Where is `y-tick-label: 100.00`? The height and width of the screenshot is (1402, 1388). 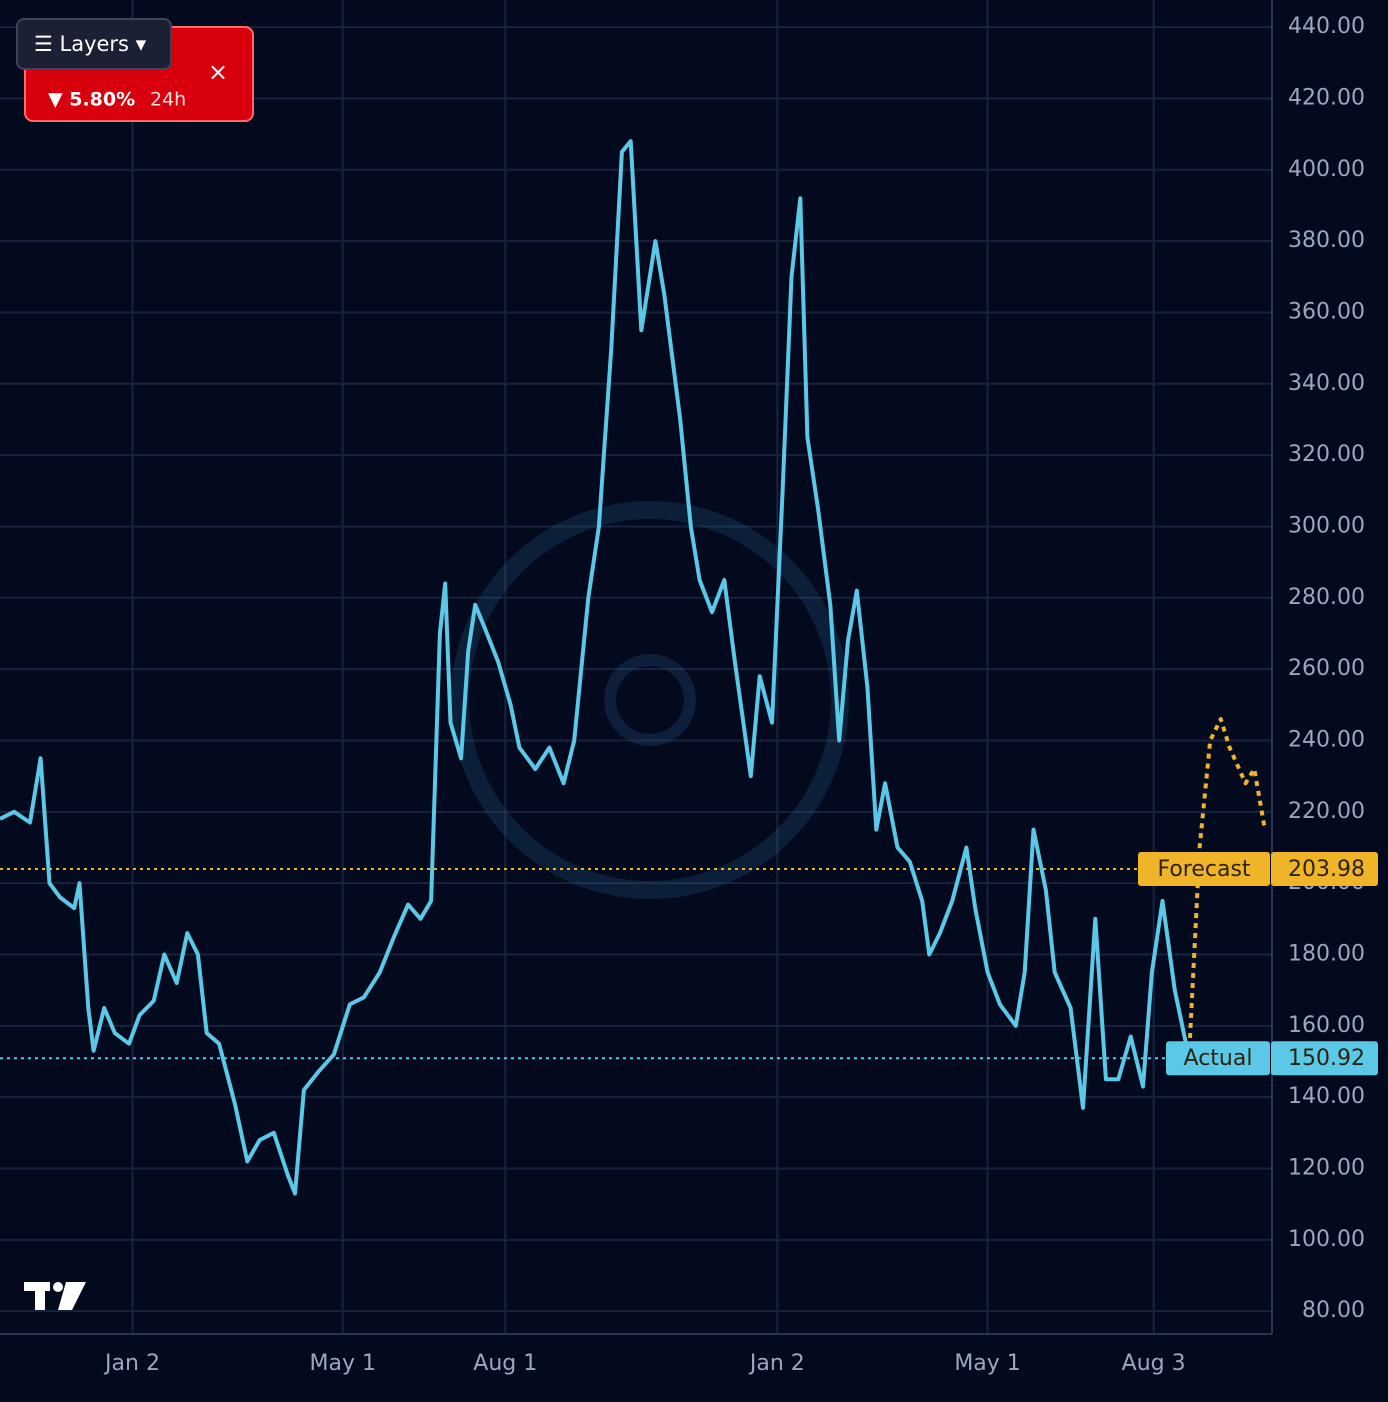
y-tick-label: 100.00 is located at coordinates (1326, 1239).